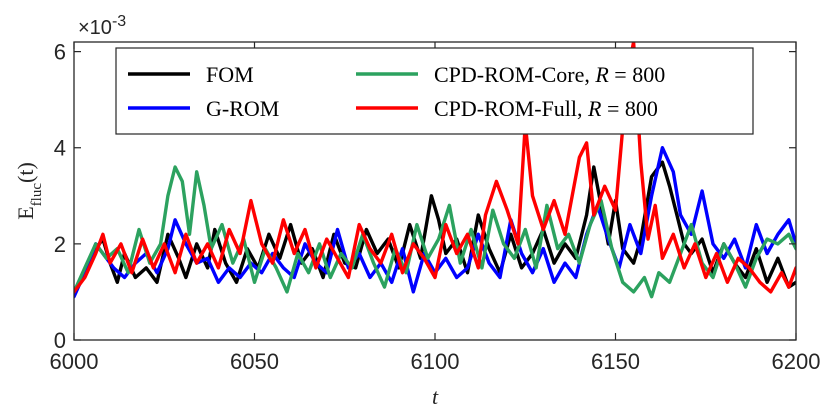 The height and width of the screenshot is (415, 830). What do you see at coordinates (242, 108) in the screenshot?
I see `legend-label-g-rom: G-ROM` at bounding box center [242, 108].